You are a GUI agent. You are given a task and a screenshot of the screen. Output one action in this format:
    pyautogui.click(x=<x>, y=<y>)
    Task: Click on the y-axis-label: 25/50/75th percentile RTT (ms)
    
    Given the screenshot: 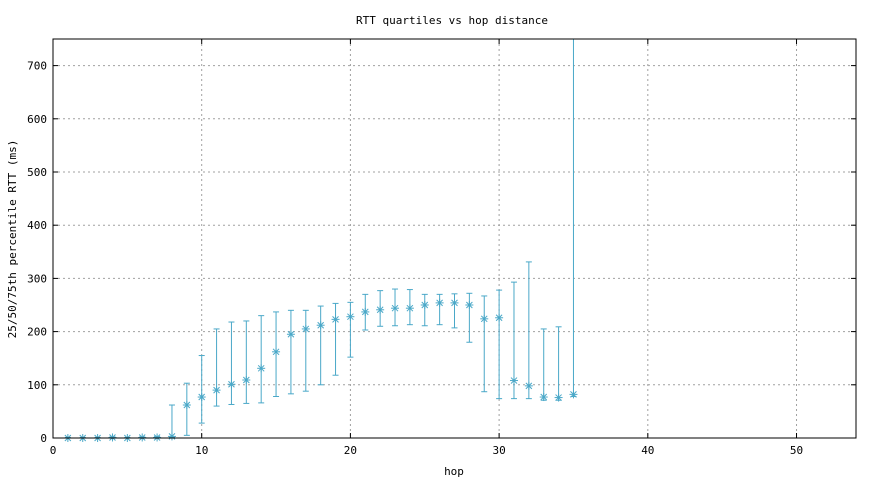 What is the action you would take?
    pyautogui.click(x=12, y=239)
    